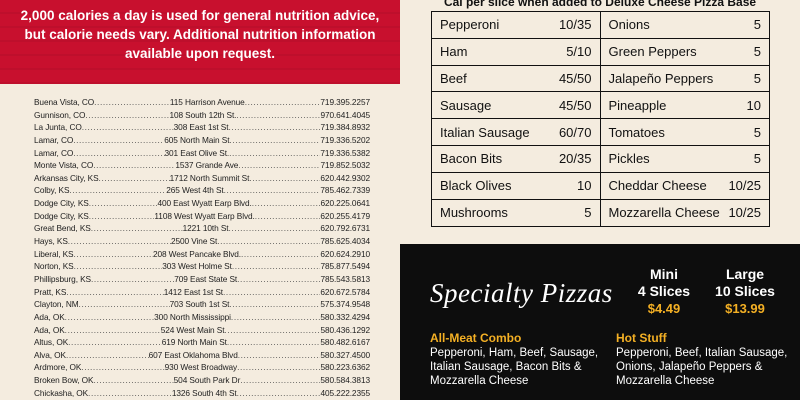 The width and height of the screenshot is (800, 400). I want to click on location-address: 2500 Vine St, so click(194, 241).